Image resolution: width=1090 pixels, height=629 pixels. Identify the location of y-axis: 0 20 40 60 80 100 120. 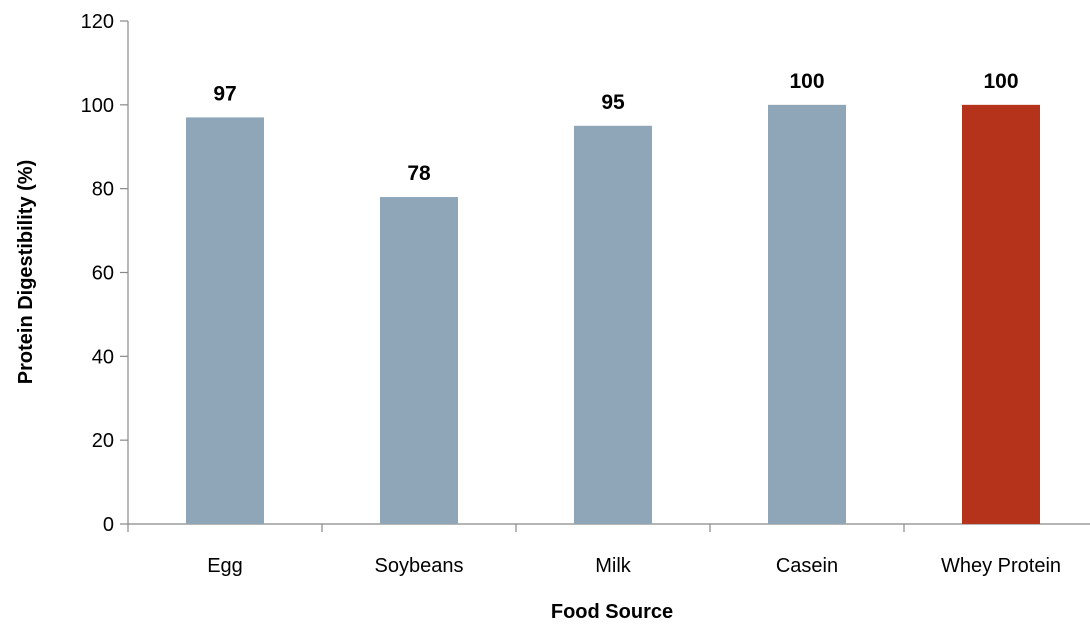
(105, 273).